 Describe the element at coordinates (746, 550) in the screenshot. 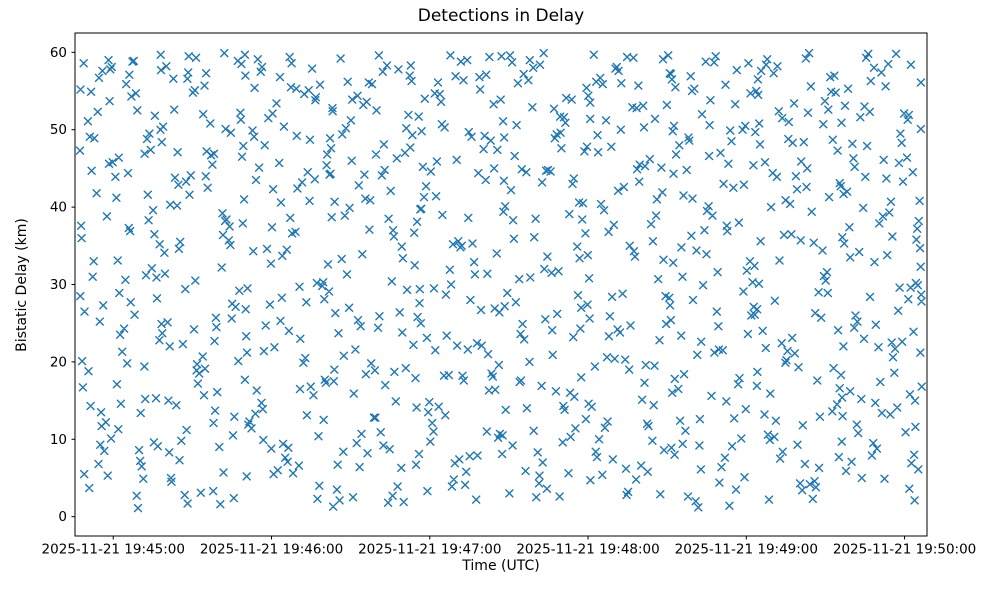

I see `x-tick-label: 2025-11-21 19:49:00` at that location.